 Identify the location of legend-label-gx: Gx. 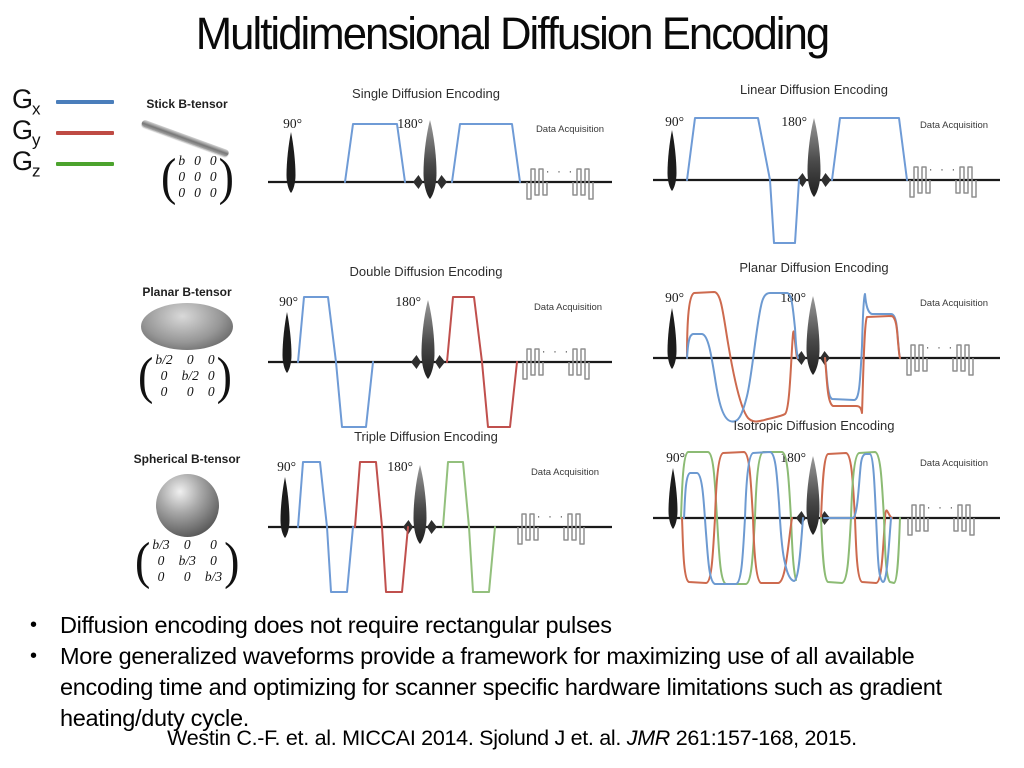
(34, 101).